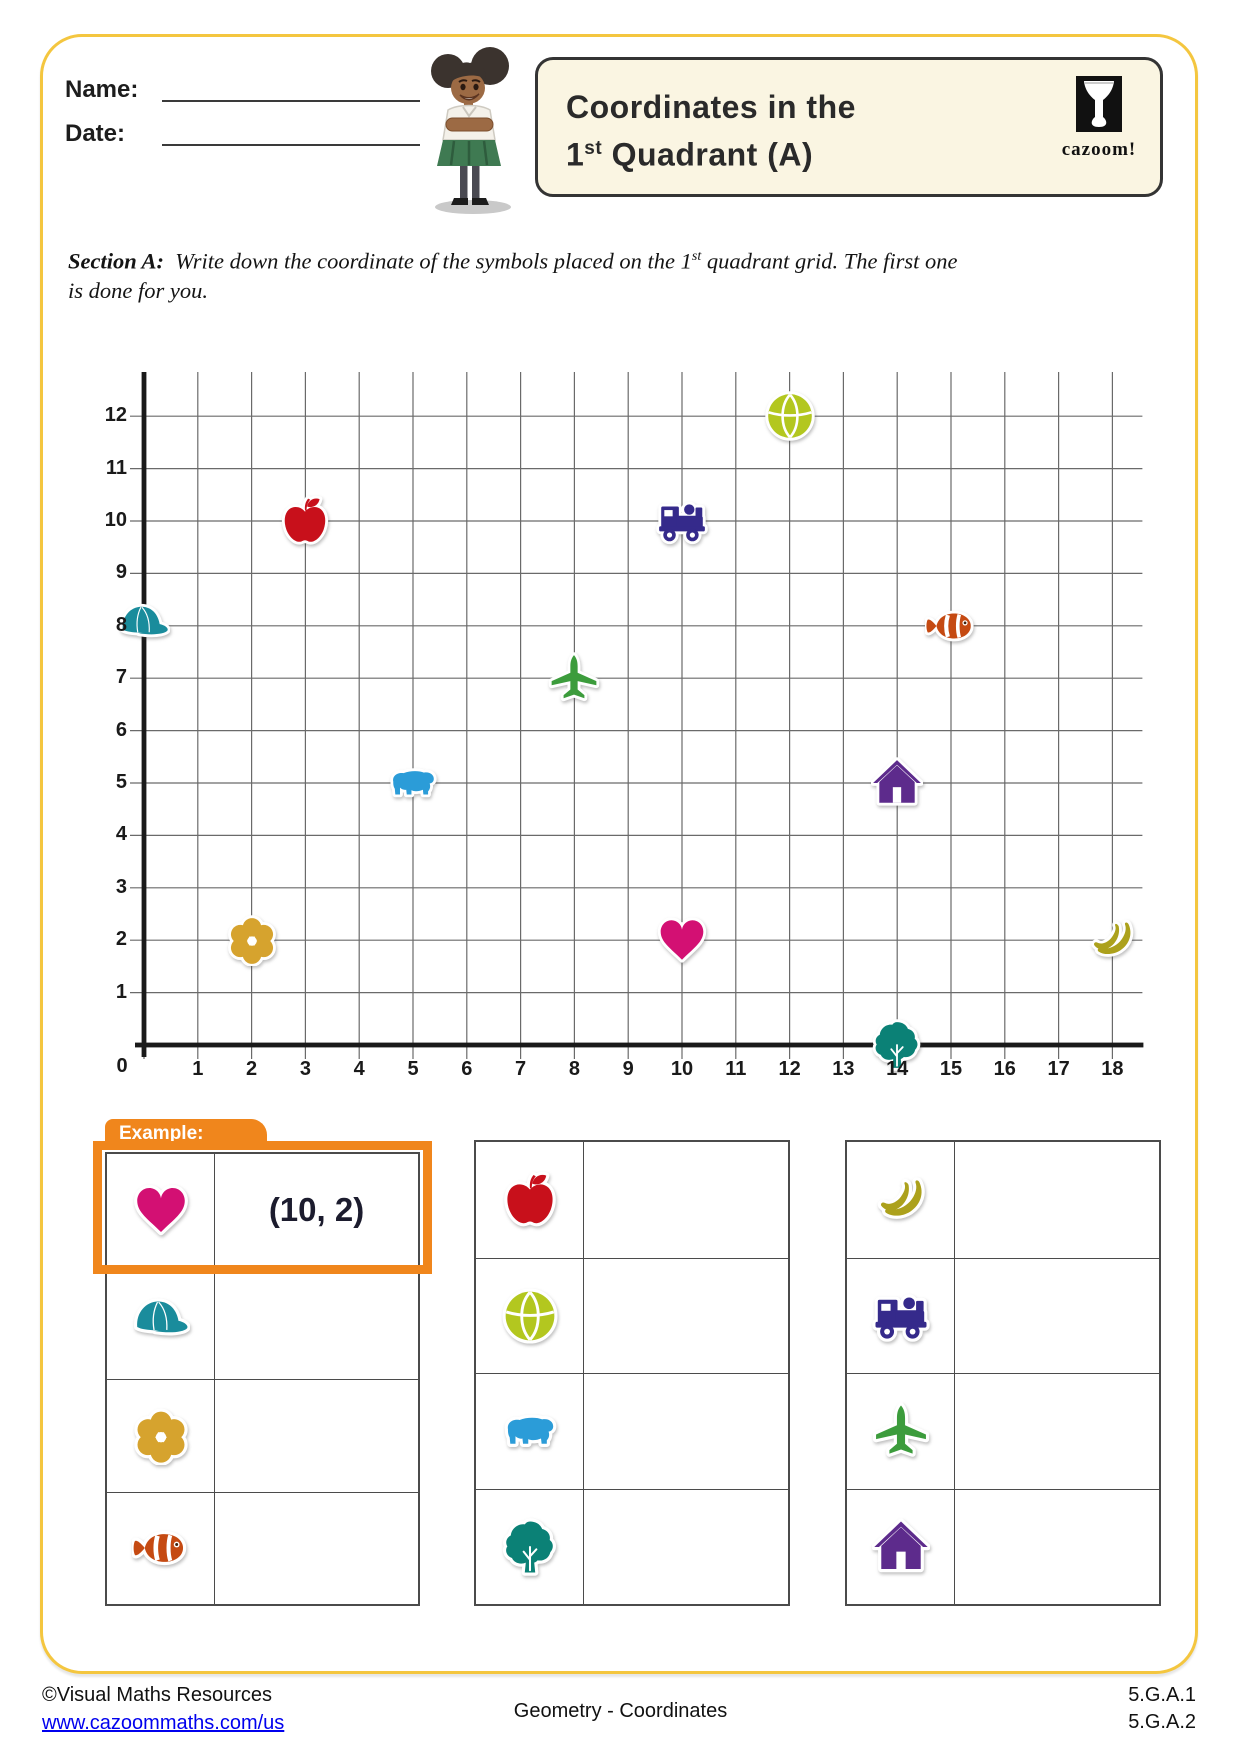 The width and height of the screenshot is (1241, 1754). What do you see at coordinates (686, 1316) in the screenshot?
I see `answer-cell-basketball` at bounding box center [686, 1316].